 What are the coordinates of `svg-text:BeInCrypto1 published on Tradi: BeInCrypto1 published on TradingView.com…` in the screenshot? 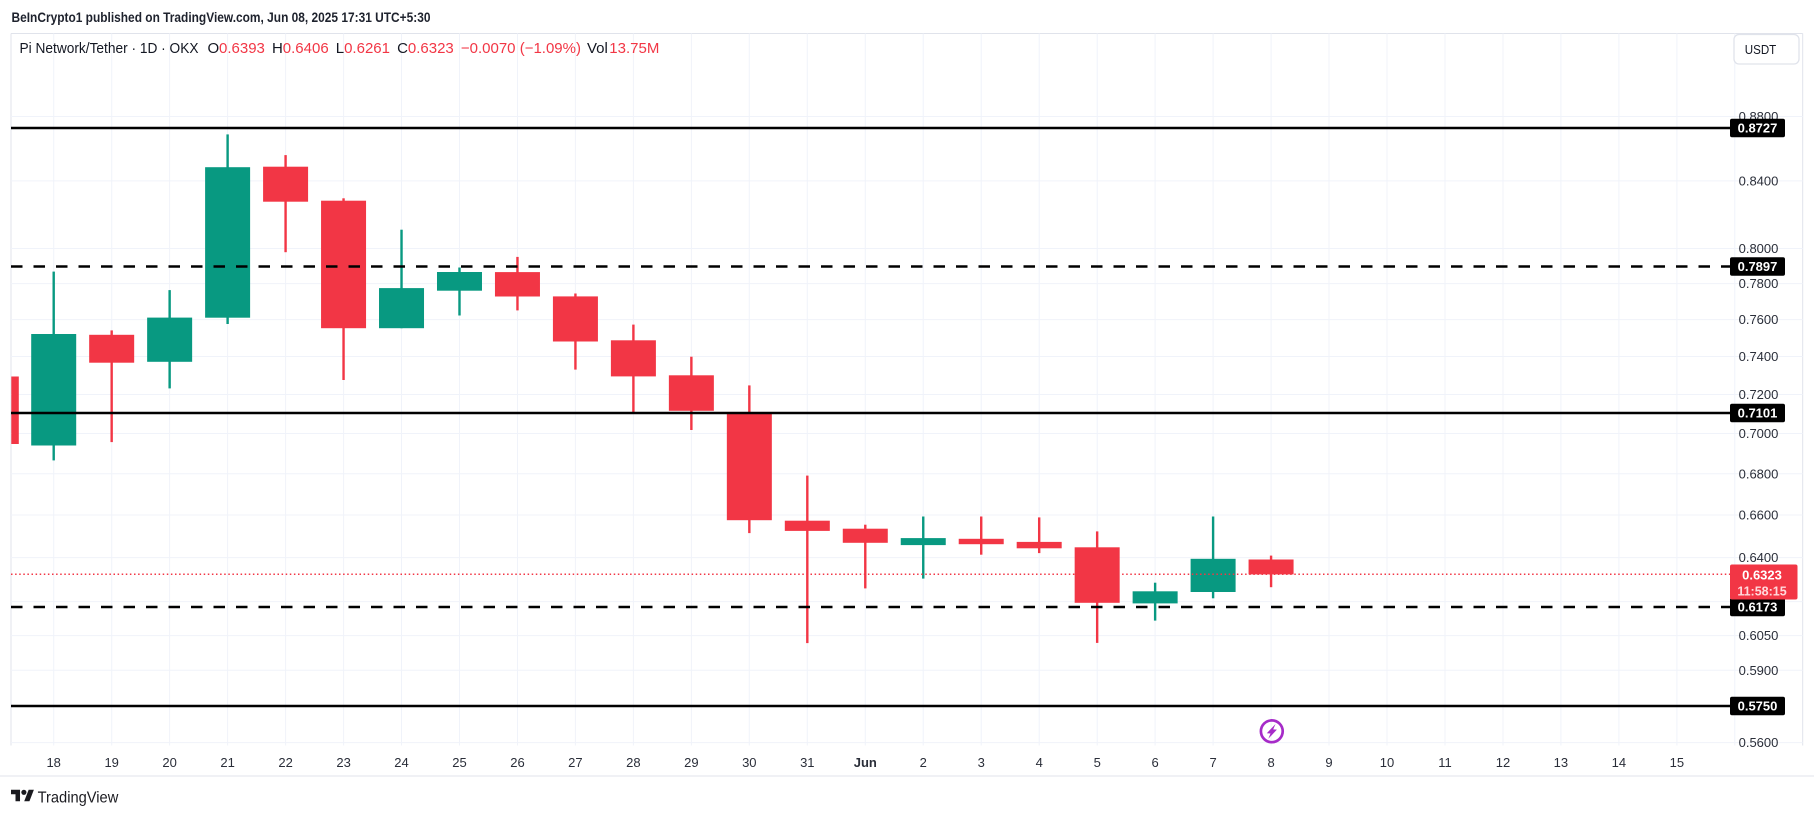 It's located at (221, 17).